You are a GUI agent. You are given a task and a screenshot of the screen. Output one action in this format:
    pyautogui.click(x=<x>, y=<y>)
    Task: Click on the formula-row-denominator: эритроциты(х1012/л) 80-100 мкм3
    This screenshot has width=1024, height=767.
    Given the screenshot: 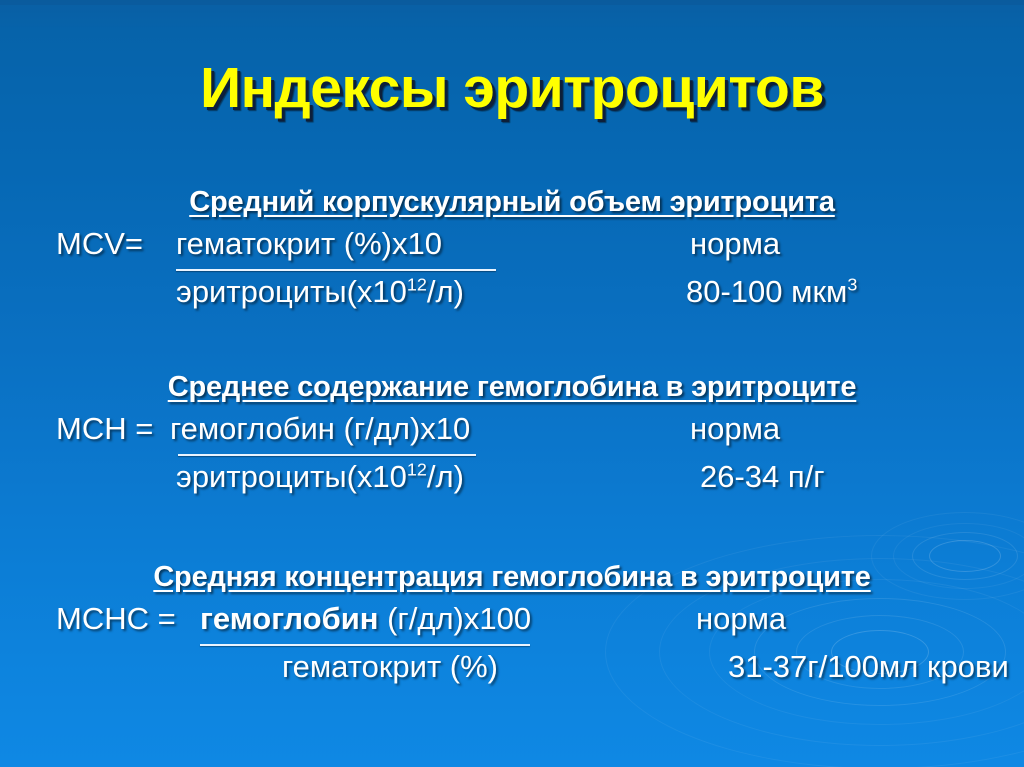 What is the action you would take?
    pyautogui.click(x=512, y=298)
    